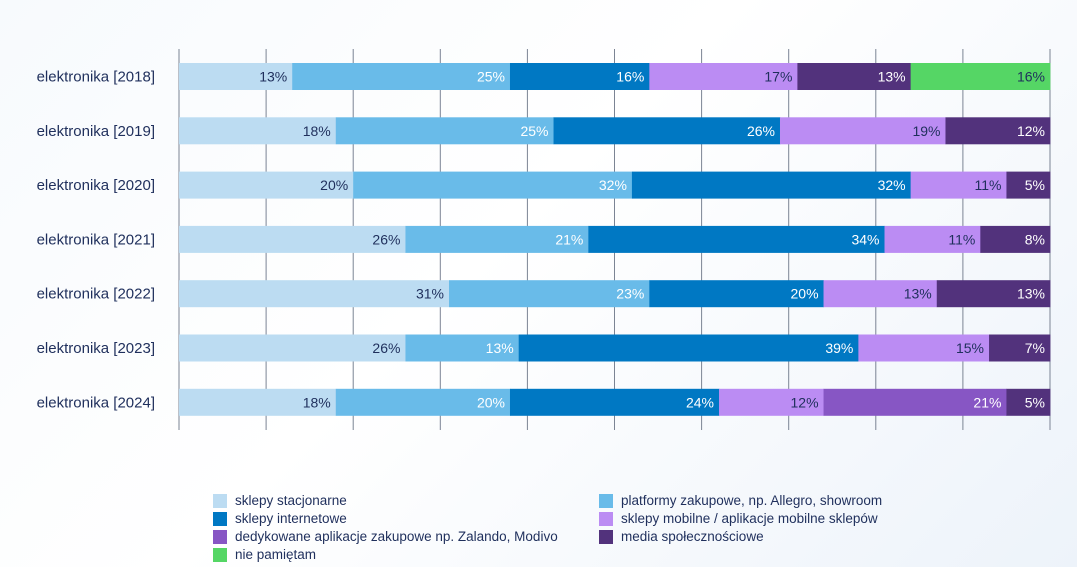 The height and width of the screenshot is (567, 1077). I want to click on legend-item: sklepy internetowe, so click(406, 518).